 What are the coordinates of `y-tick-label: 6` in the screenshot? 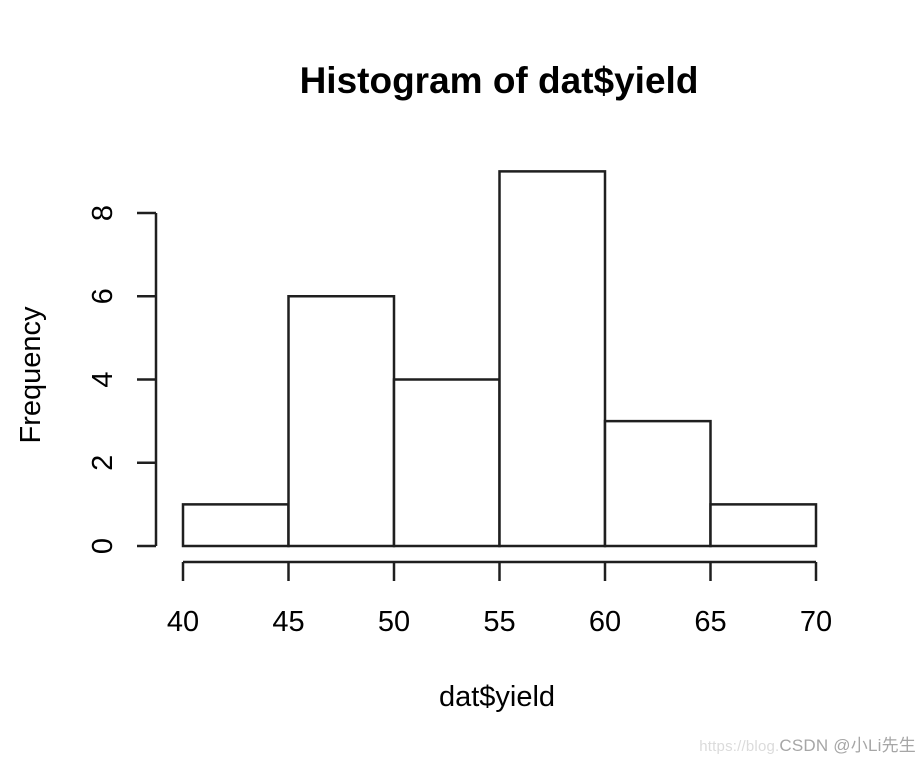 It's located at (103, 296).